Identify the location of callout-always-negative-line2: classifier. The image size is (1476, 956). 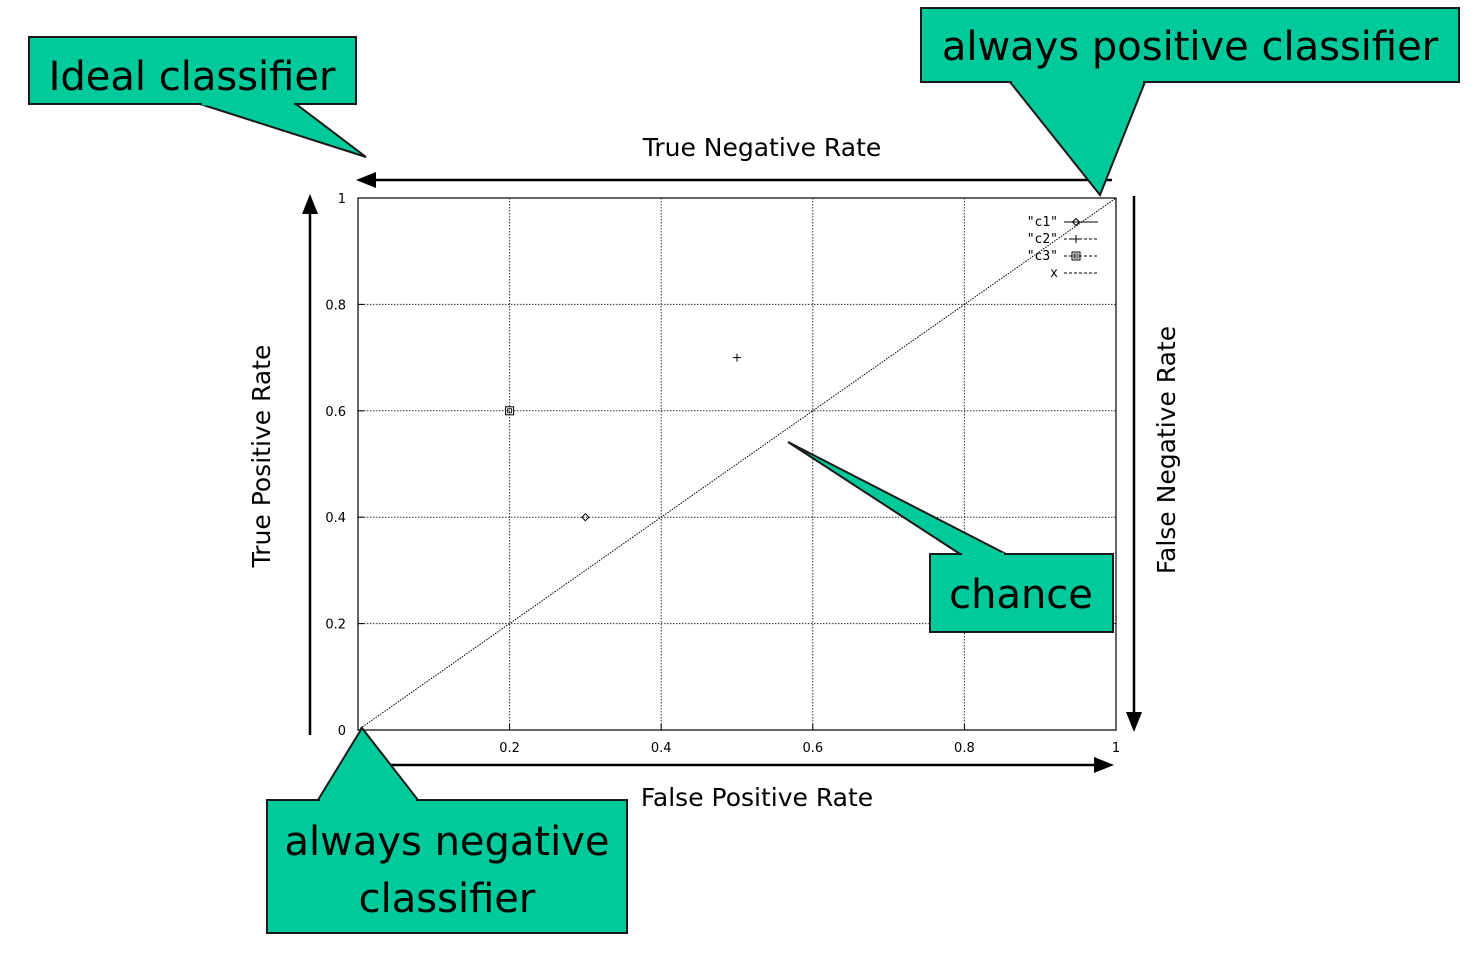
(447, 899).